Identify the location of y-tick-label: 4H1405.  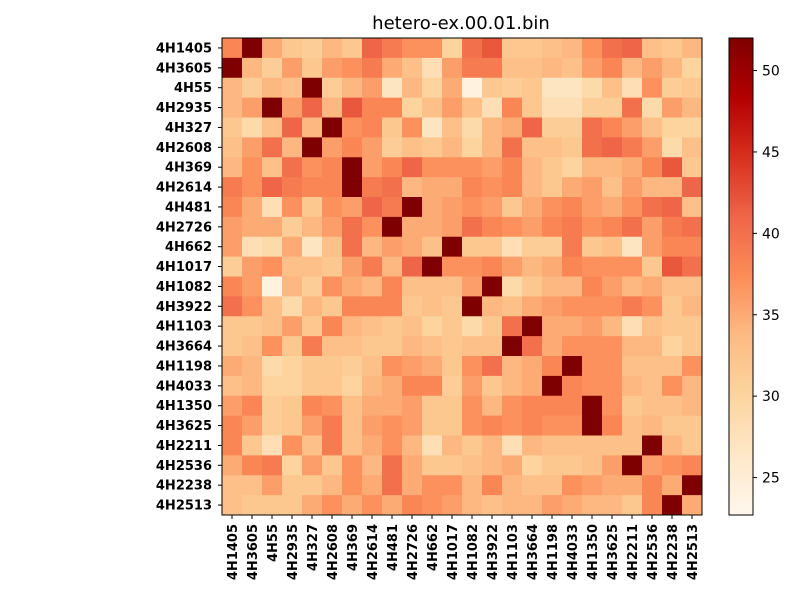
(184, 48).